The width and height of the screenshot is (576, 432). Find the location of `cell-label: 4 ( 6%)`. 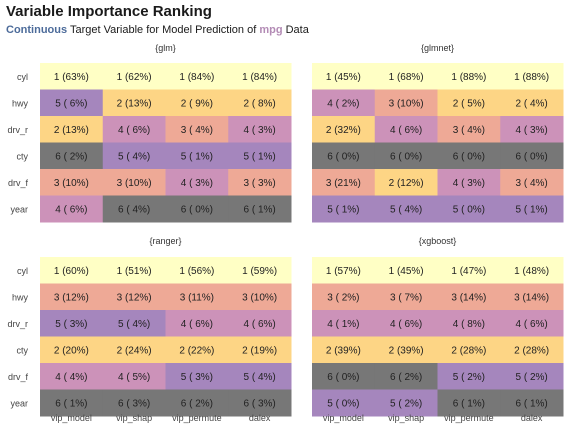

cell-label: 4 ( 6%) is located at coordinates (406, 130).